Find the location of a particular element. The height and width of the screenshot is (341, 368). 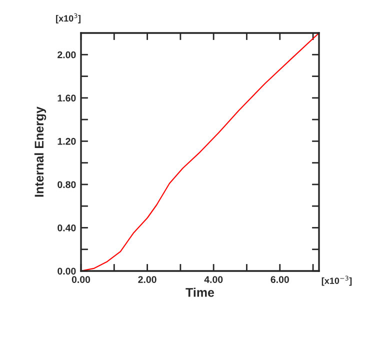

y-tick-label: 0.80 is located at coordinates (67, 184).